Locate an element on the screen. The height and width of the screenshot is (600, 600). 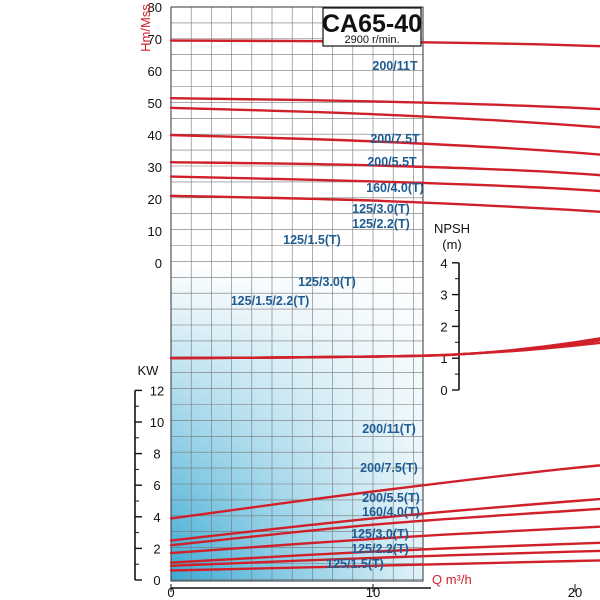
power-curve-label: 200/5.5(T) is located at coordinates (391, 498).